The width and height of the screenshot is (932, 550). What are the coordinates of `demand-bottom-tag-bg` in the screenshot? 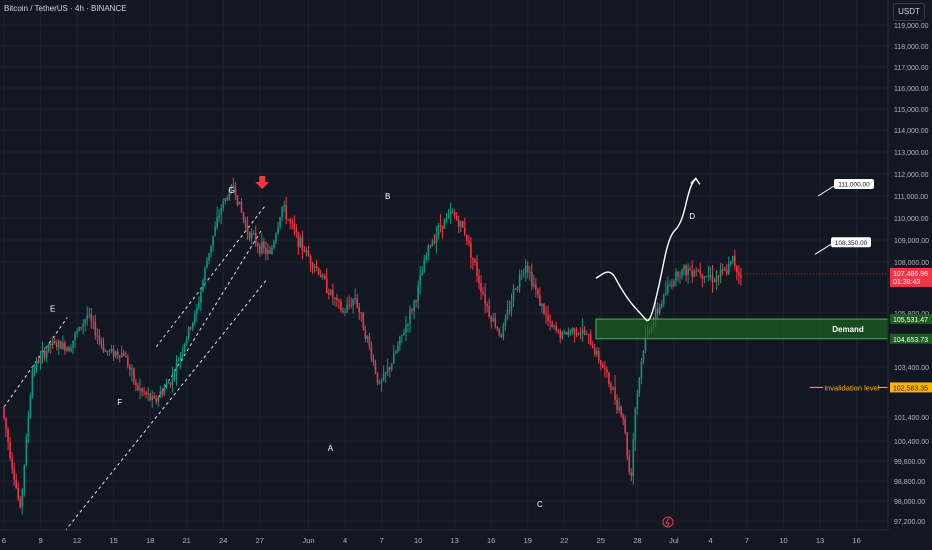 It's located at (911, 338).